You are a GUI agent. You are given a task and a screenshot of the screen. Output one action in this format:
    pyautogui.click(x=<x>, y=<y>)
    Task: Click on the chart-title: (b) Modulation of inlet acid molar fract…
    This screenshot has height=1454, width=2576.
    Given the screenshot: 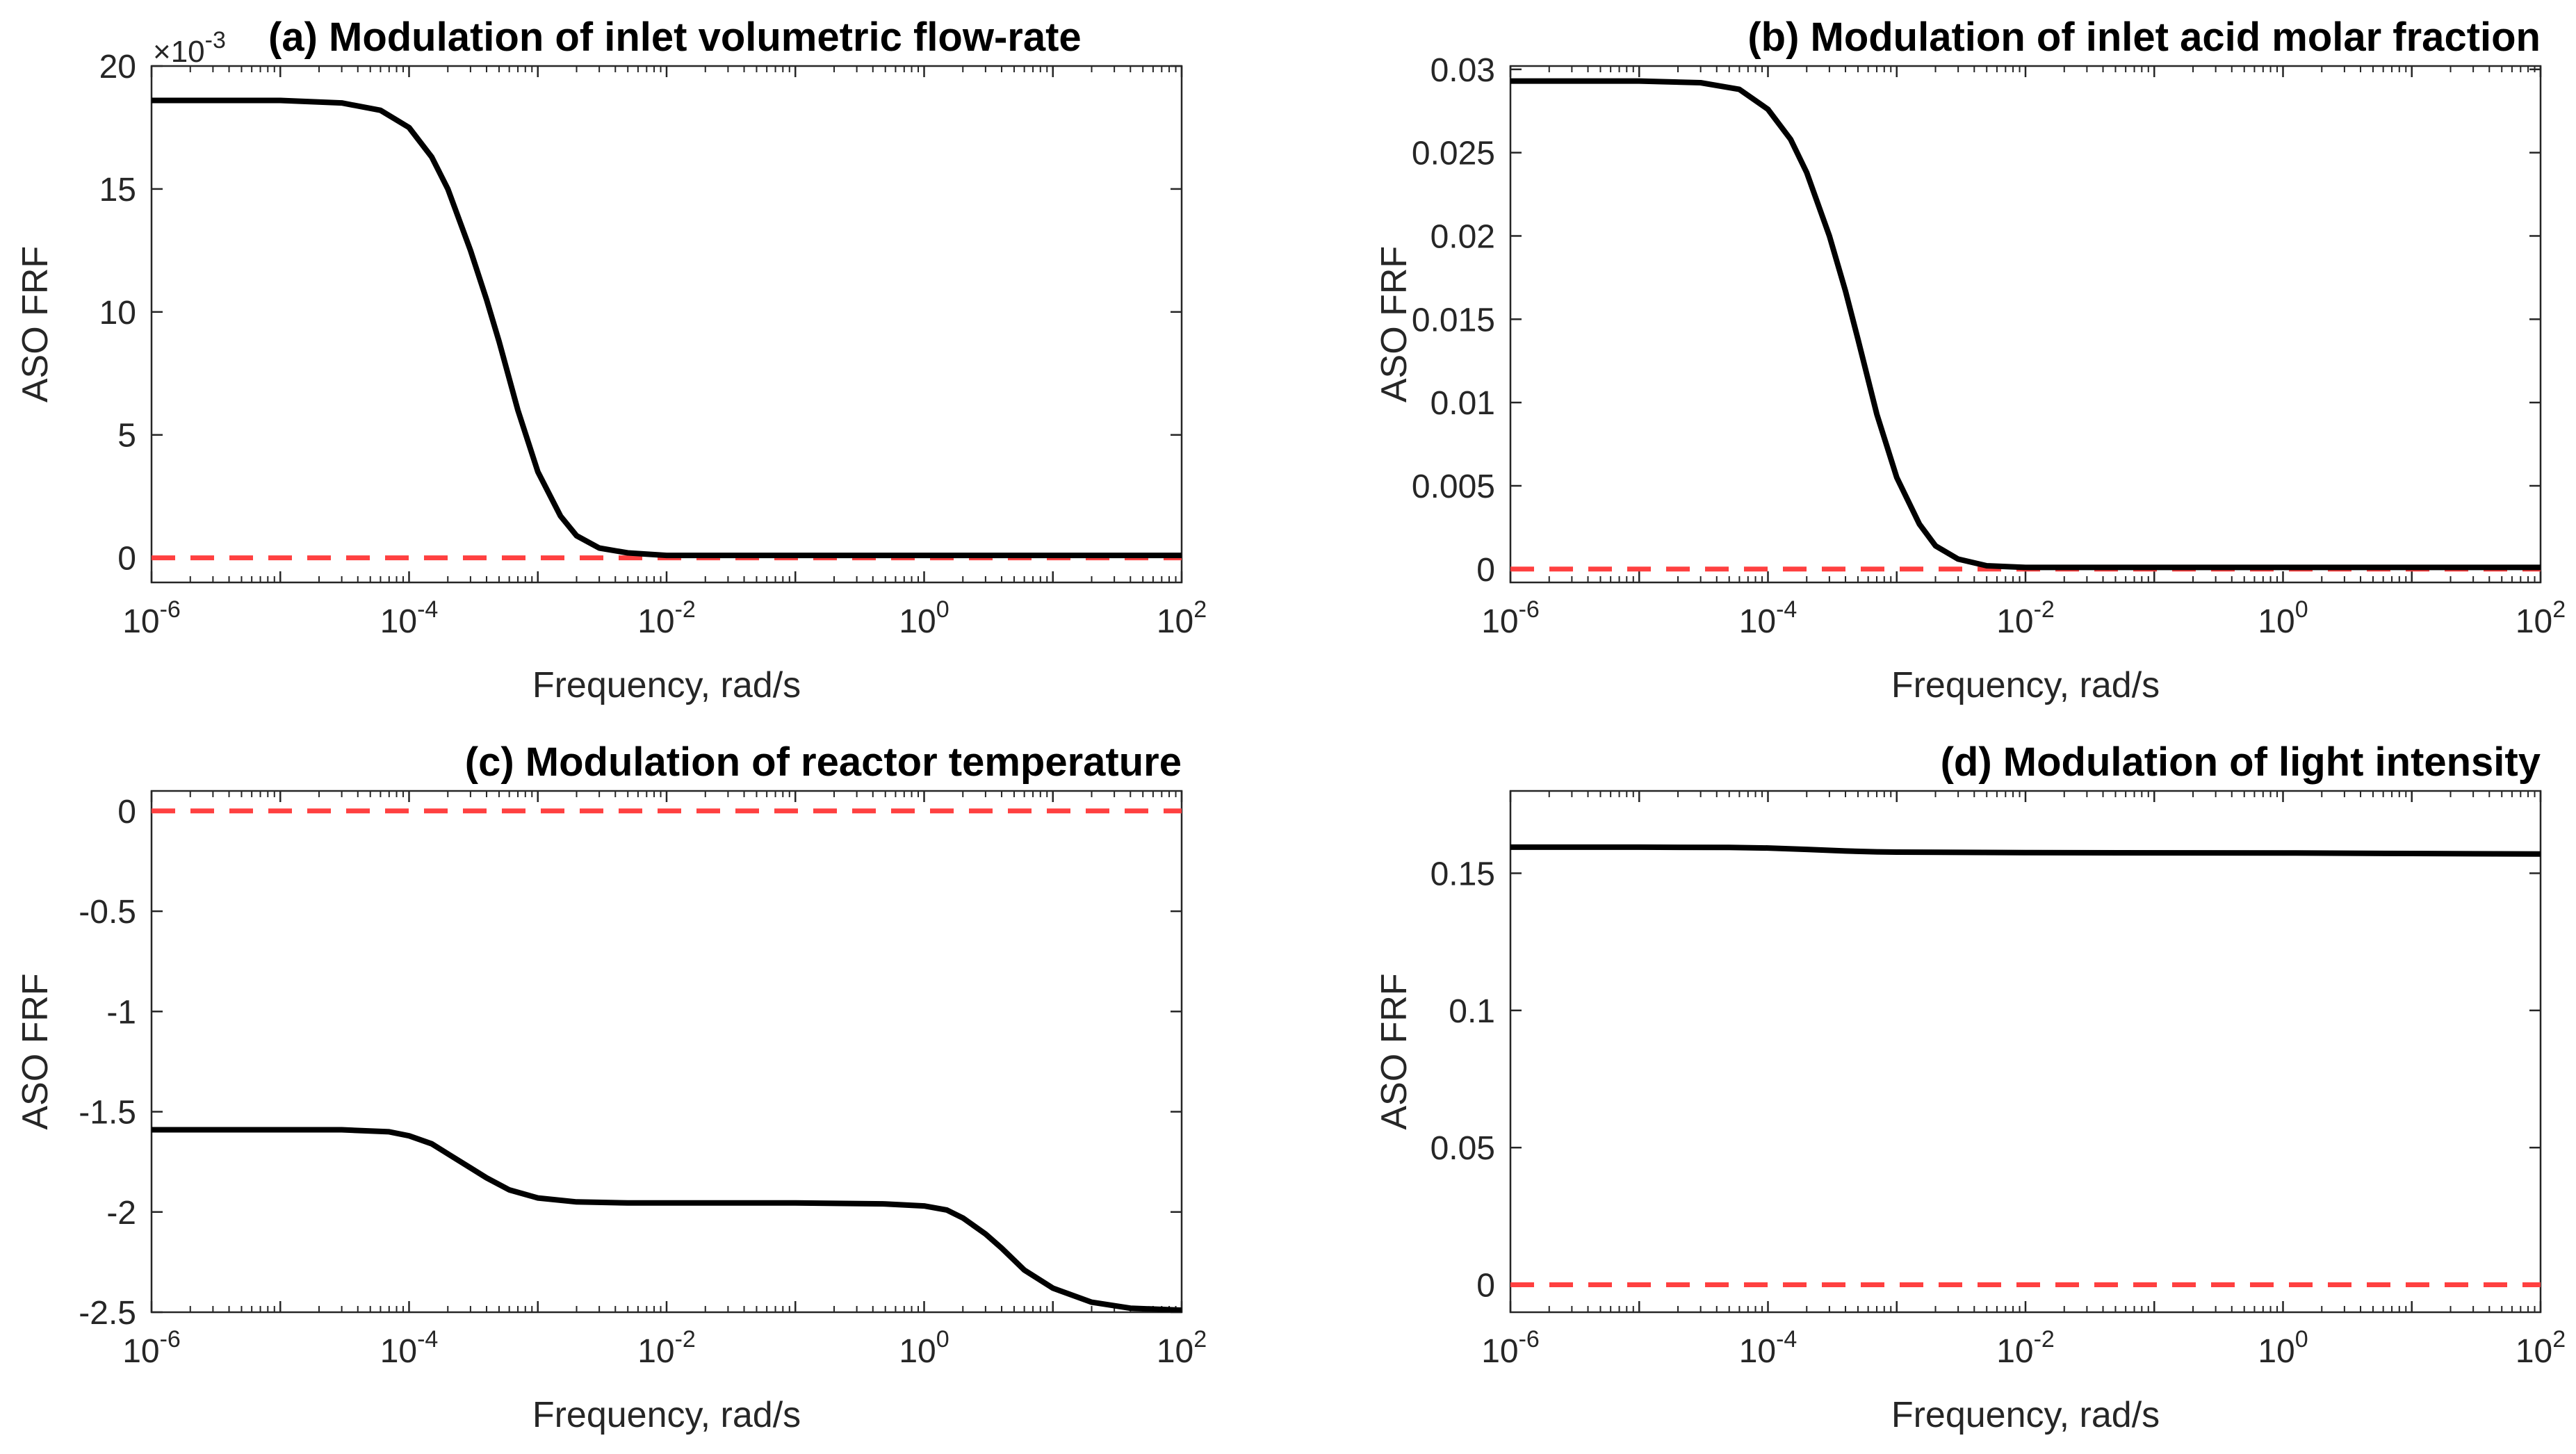 What is the action you would take?
    pyautogui.click(x=2144, y=38)
    